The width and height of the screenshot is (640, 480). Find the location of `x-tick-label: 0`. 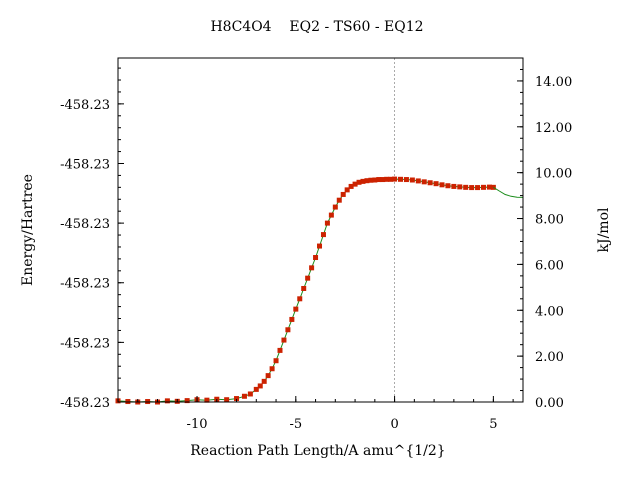

x-tick-label: 0 is located at coordinates (394, 424).